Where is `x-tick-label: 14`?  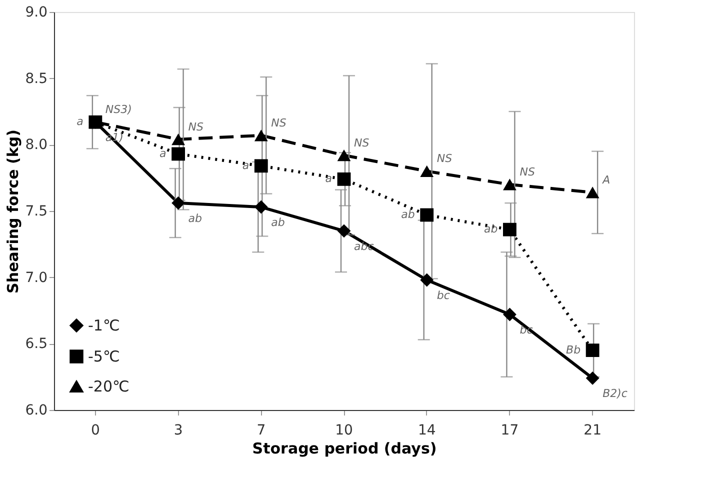 x-tick-label: 14 is located at coordinates (427, 430).